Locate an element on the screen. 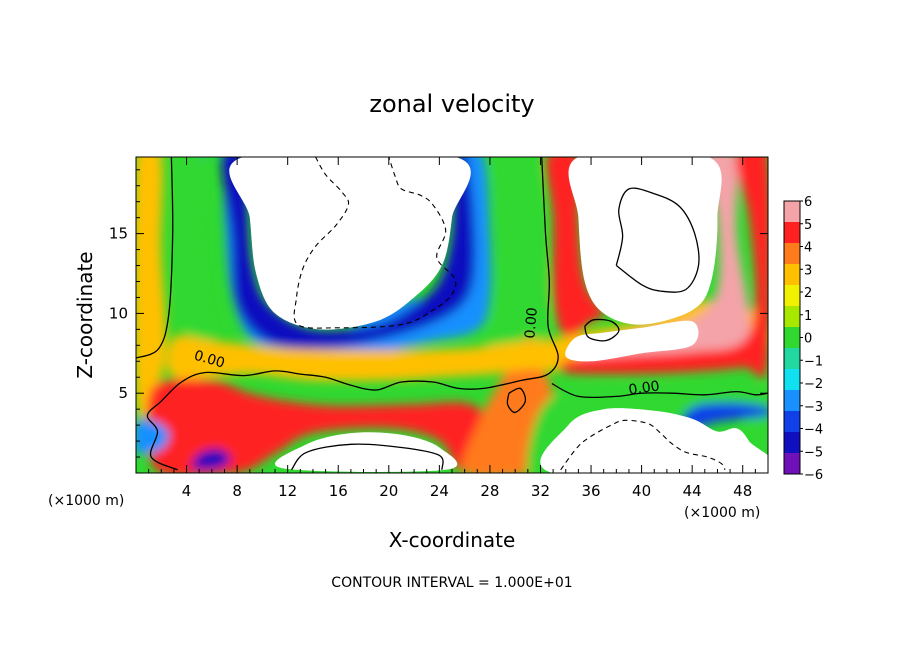 Image resolution: width=904 pixels, height=654 pixels. colorbar-label: 5 is located at coordinates (808, 225).